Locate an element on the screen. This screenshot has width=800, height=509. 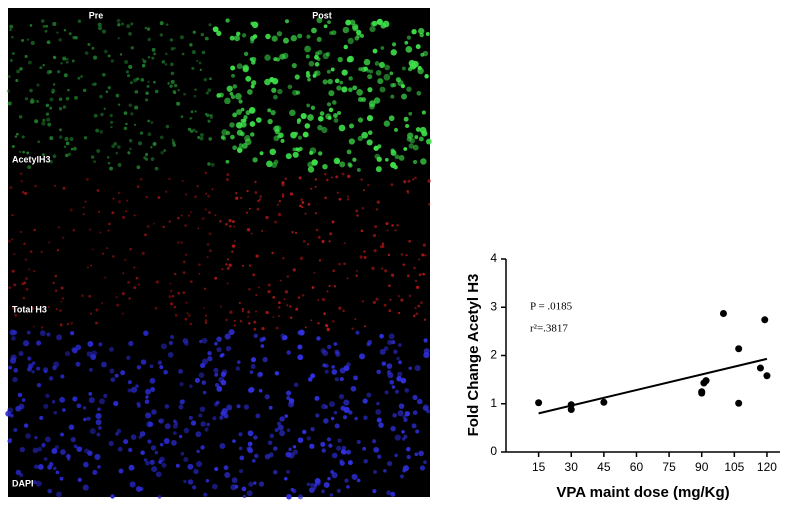
column-label: Pre is located at coordinates (96, 15).